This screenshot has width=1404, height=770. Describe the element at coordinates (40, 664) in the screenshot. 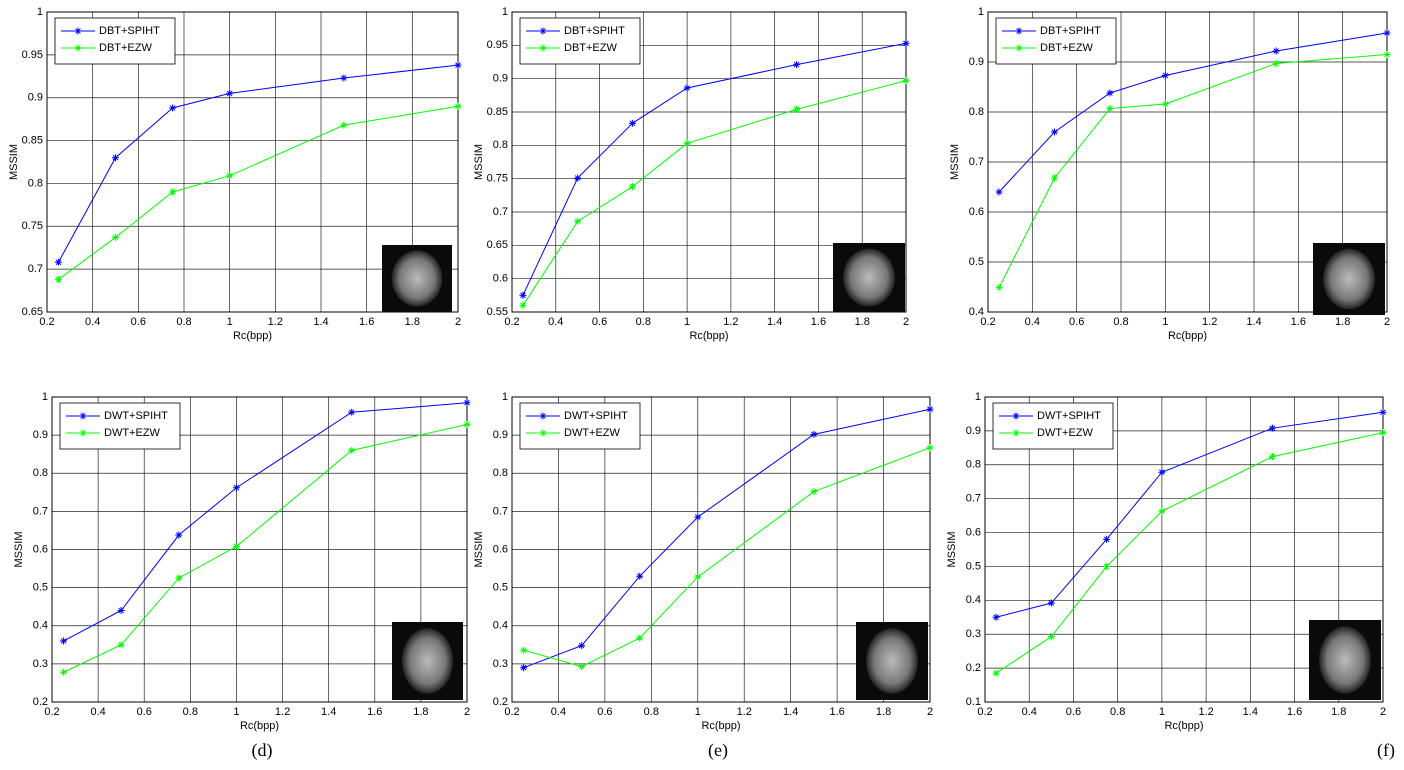

I see `y-tick-label: 0.3` at that location.